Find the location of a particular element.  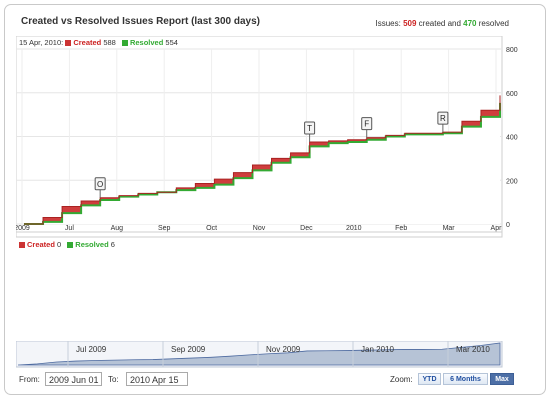

issues-summary: Issues: 509 created and 470 resolved is located at coordinates (442, 23).